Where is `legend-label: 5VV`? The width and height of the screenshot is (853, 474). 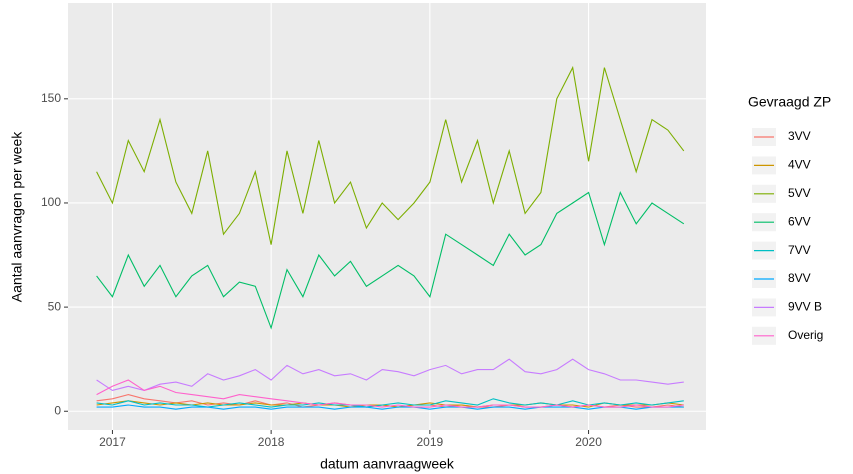 legend-label: 5VV is located at coordinates (799, 193).